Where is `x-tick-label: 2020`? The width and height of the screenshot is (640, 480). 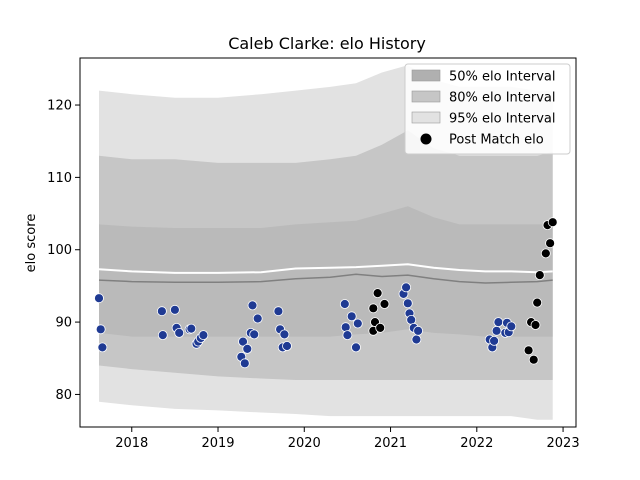 x-tick-label: 2020 is located at coordinates (304, 443).